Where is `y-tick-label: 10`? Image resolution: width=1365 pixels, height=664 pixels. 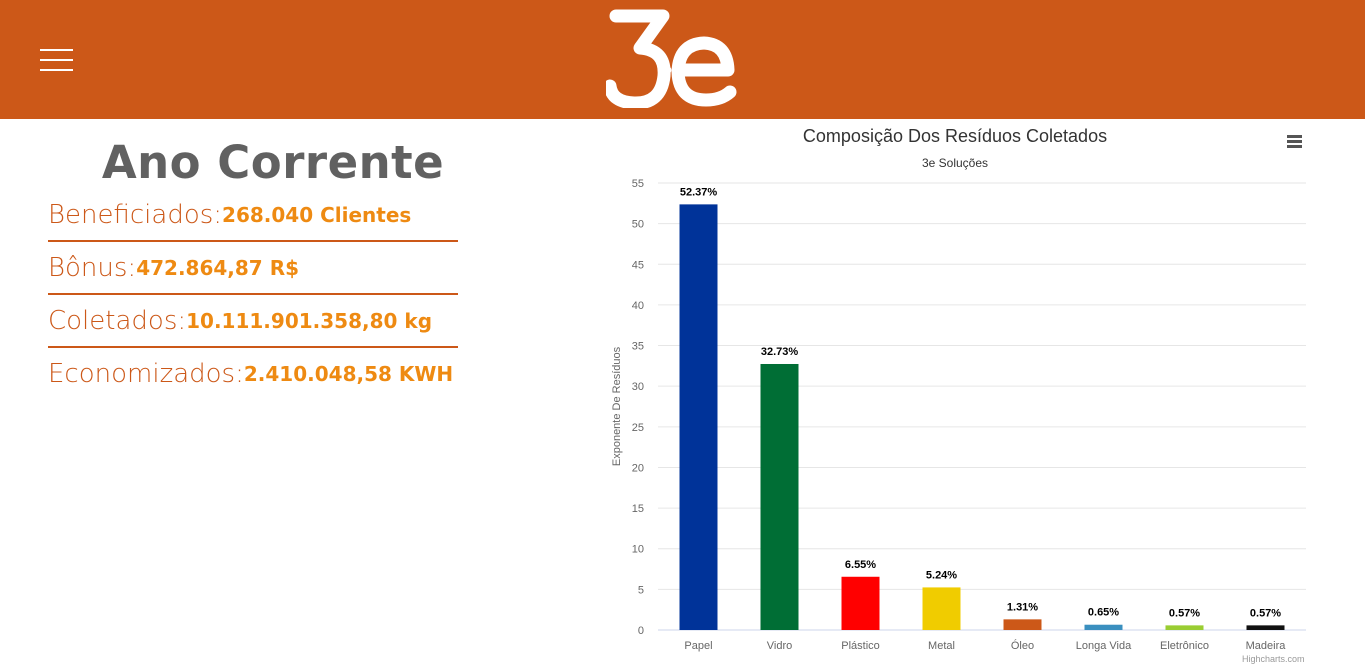
y-tick-label: 10 is located at coordinates (638, 550).